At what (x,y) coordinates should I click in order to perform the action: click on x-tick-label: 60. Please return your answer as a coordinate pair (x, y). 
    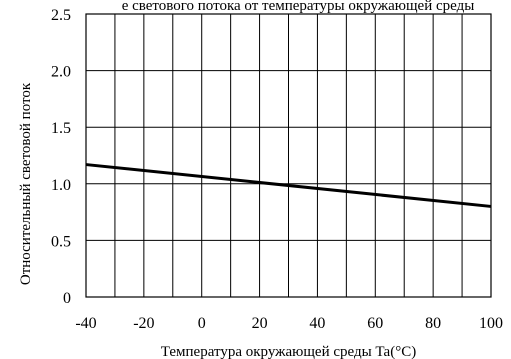
    Looking at the image, I should click on (375, 323).